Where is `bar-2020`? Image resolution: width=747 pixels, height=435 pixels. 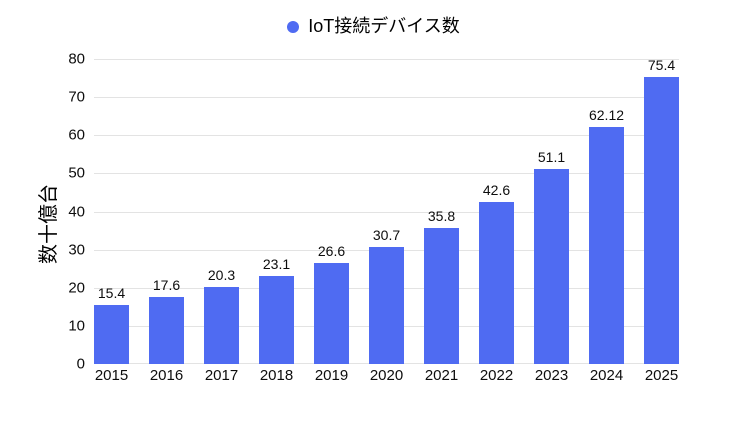
bar-2020 is located at coordinates (386, 305).